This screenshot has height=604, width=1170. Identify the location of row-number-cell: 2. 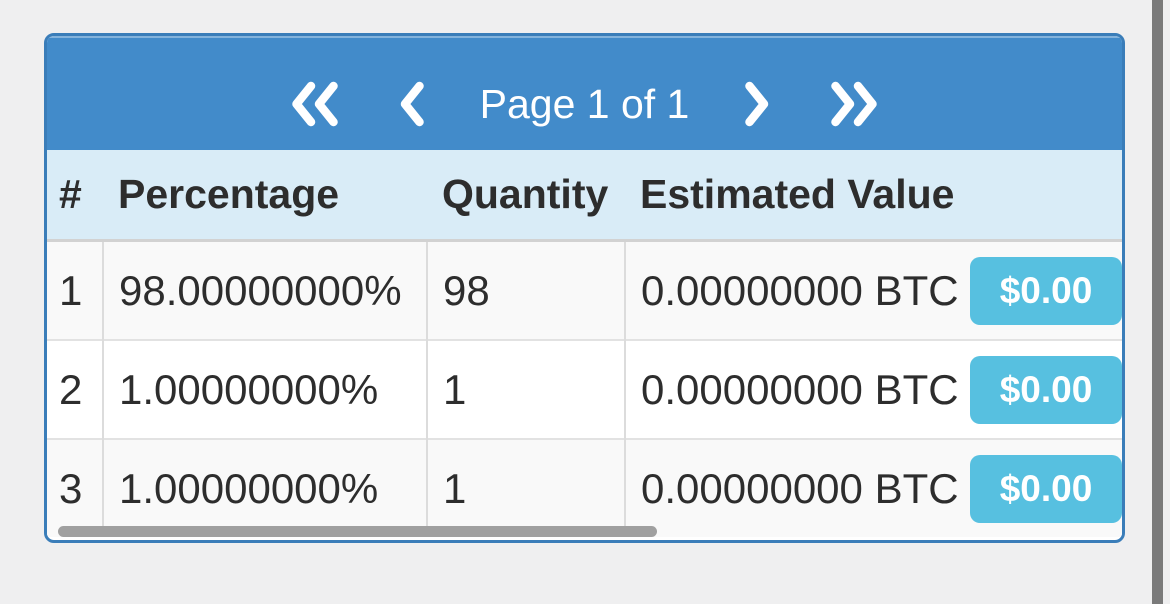
(75, 389).